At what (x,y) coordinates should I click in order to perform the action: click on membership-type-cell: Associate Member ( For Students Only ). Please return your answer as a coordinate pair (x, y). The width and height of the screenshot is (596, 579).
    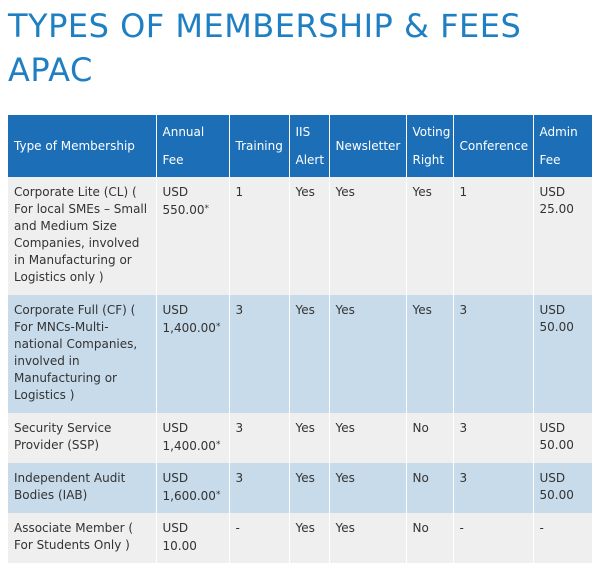
    Looking at the image, I should click on (82, 538).